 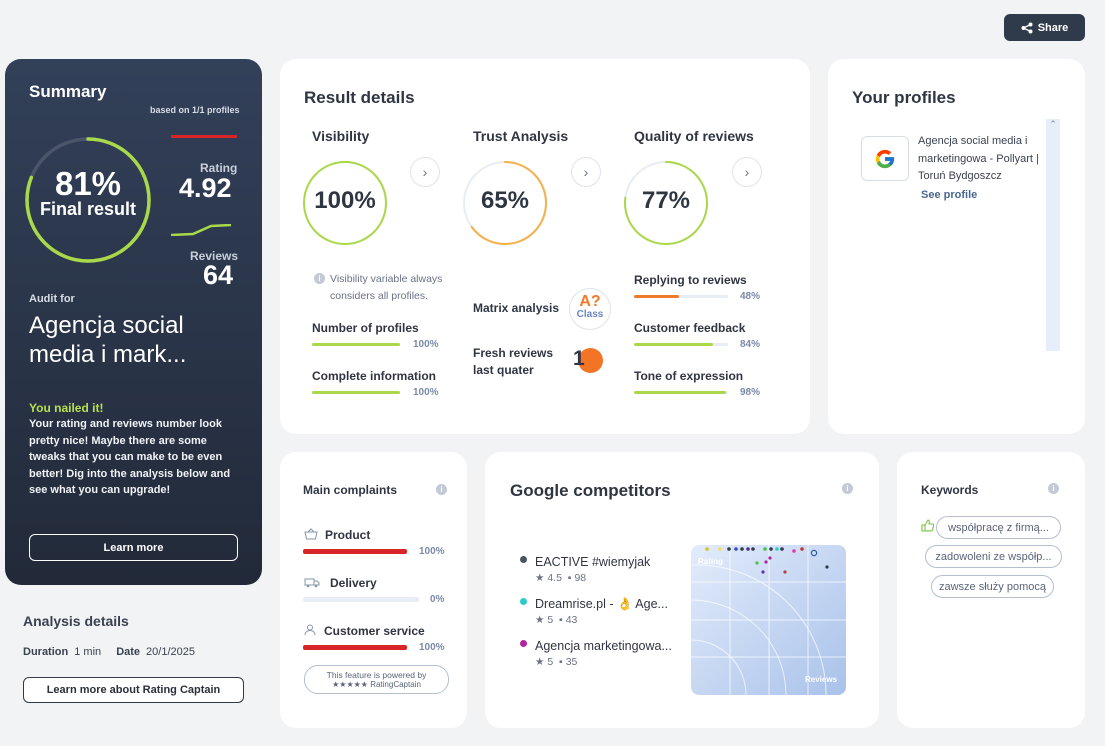 I want to click on summary-title: Summary, so click(x=68, y=91).